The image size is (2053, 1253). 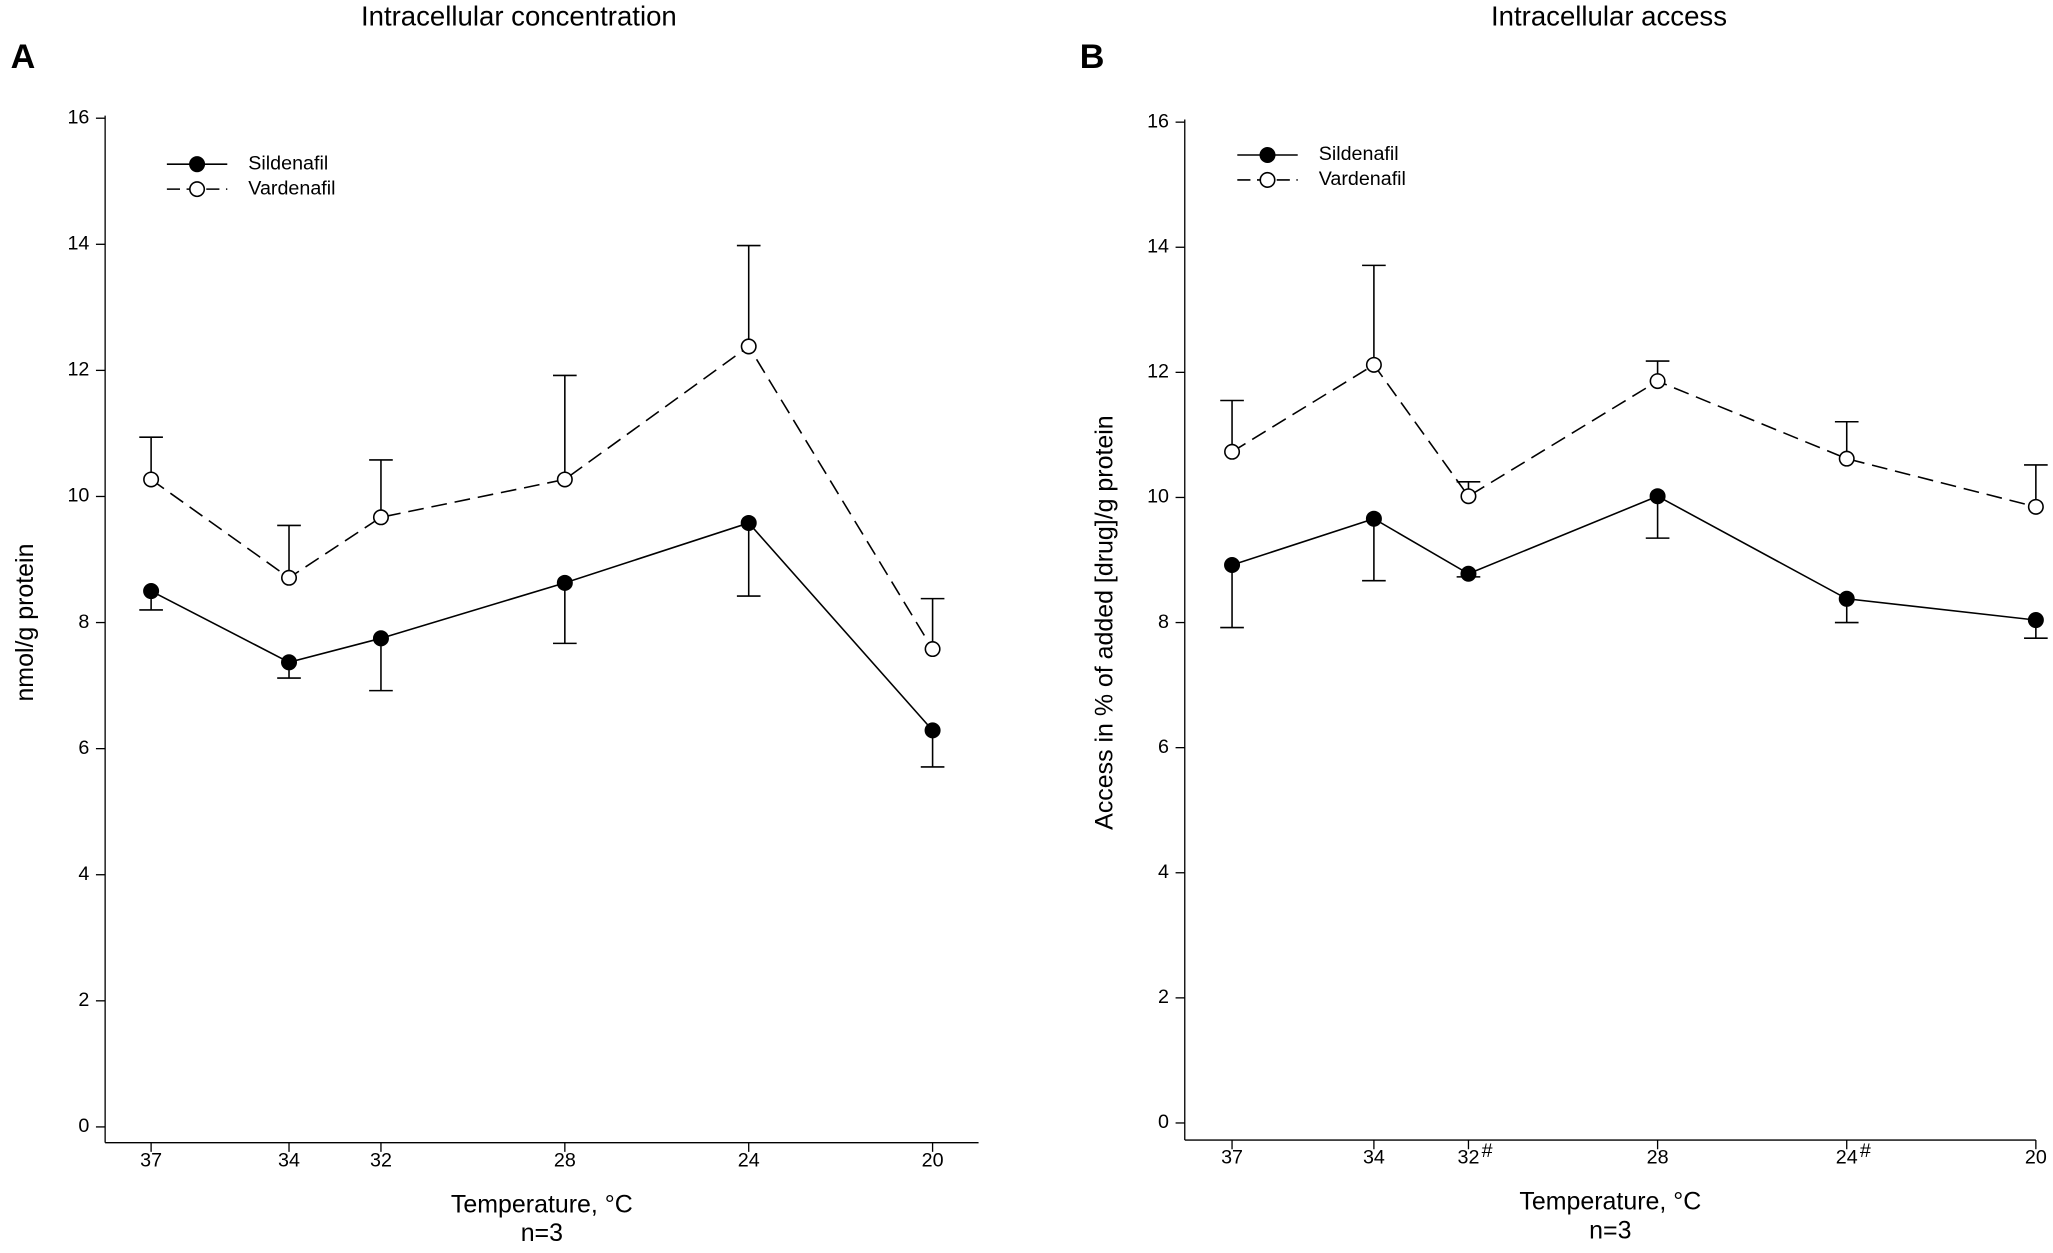 I want to click on y-axis-label: nmol/g protein, so click(x=25, y=623).